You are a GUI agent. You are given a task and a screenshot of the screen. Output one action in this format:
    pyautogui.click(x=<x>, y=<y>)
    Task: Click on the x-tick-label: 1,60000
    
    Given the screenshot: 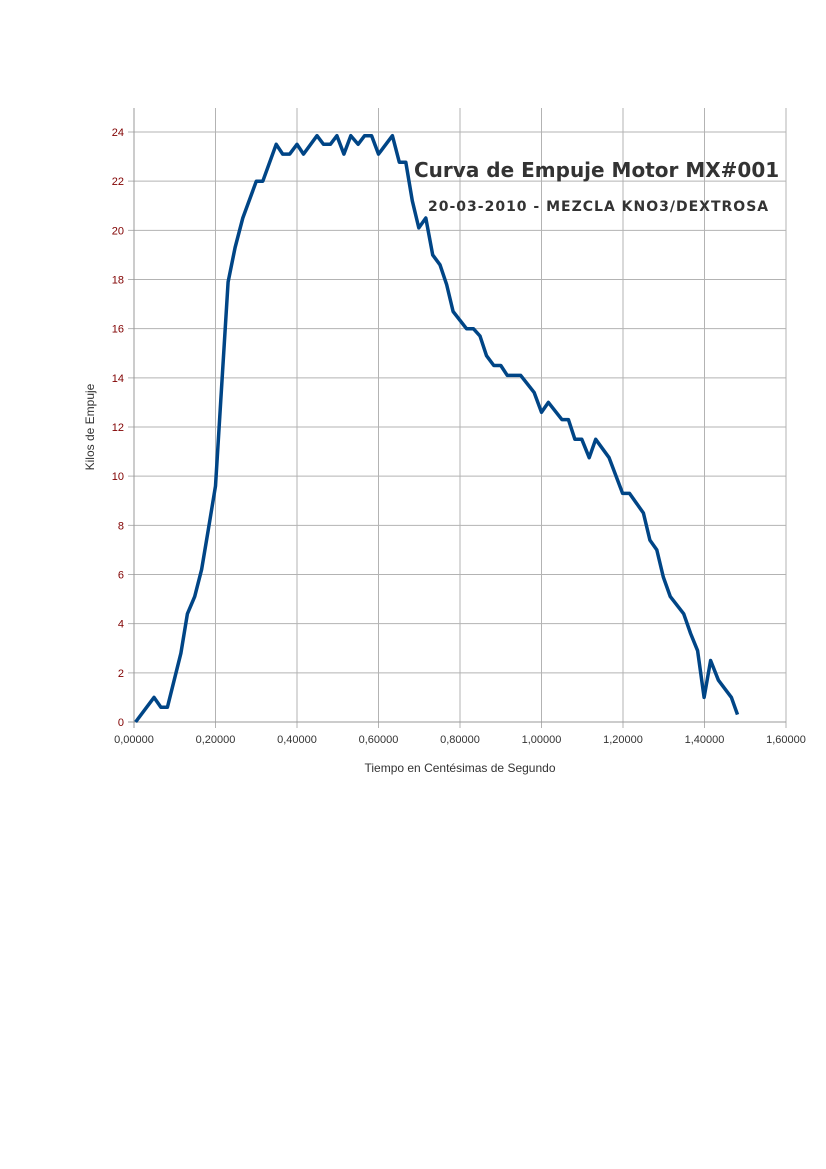 What is the action you would take?
    pyautogui.click(x=786, y=740)
    